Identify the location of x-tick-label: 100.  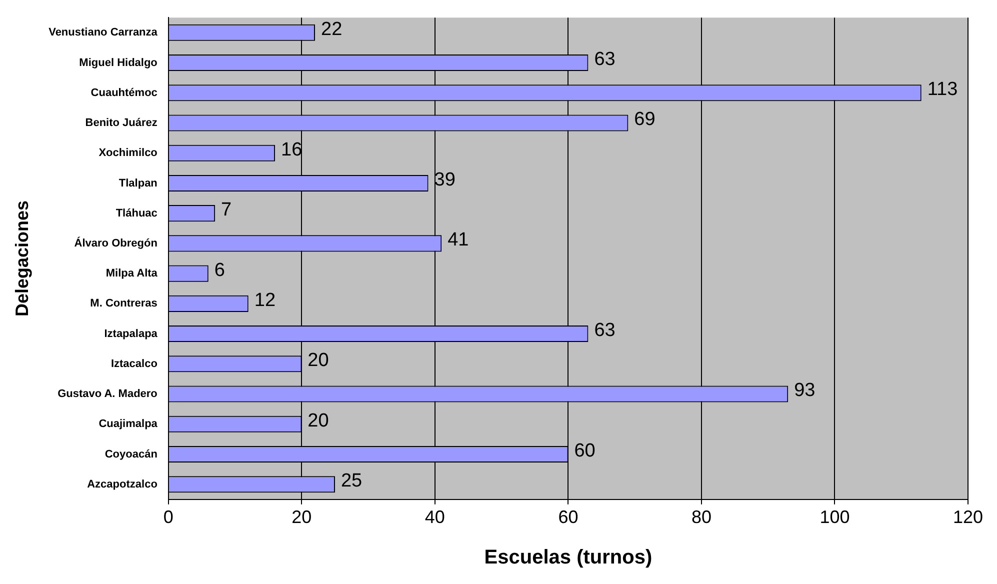
(835, 517).